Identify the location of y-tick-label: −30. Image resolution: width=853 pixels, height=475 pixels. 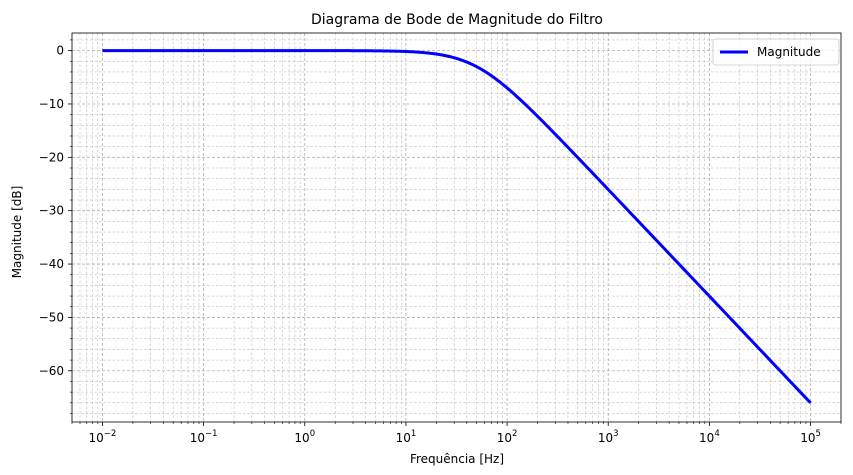
(51, 211).